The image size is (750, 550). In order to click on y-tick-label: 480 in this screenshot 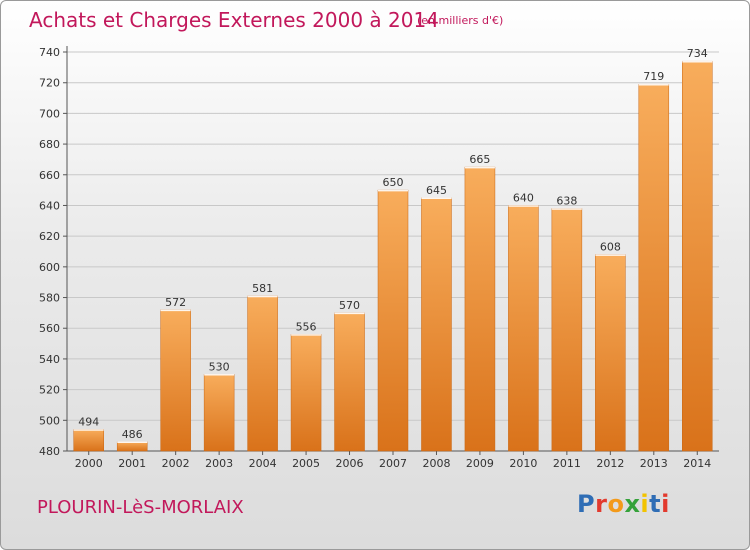, I will do `click(49, 451)`.